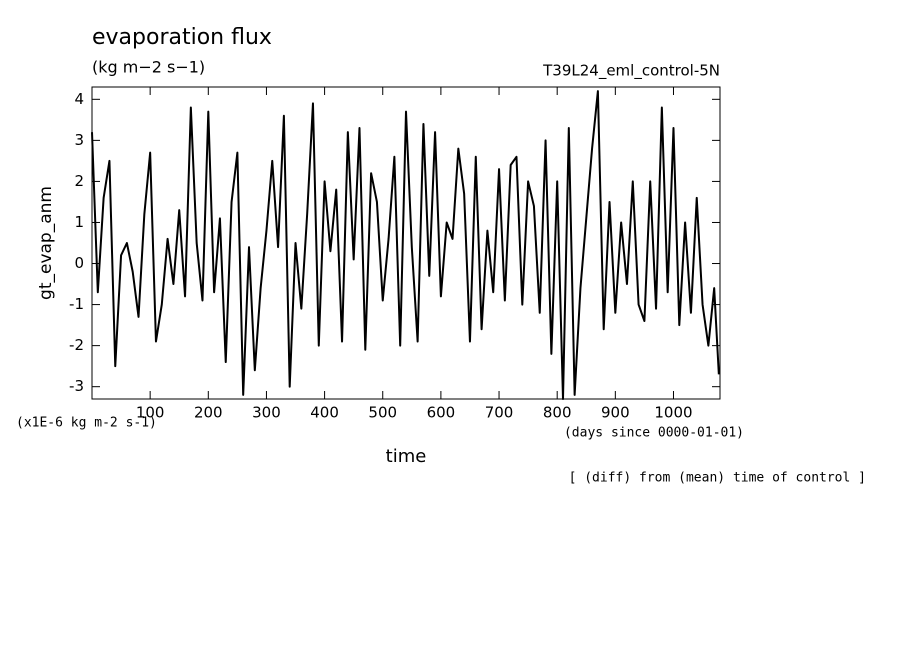 This screenshot has height=654, width=904. I want to click on chart-title: evaporation flux, so click(182, 37).